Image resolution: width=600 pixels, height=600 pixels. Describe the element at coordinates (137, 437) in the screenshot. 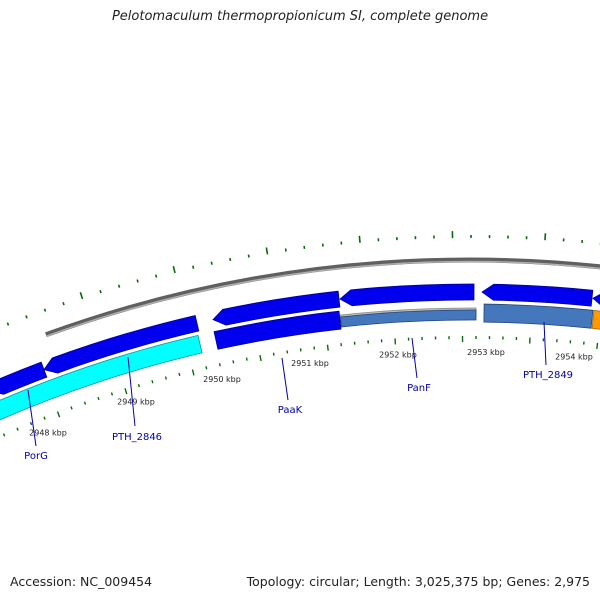

I see `gene-label: PTH_2846` at that location.